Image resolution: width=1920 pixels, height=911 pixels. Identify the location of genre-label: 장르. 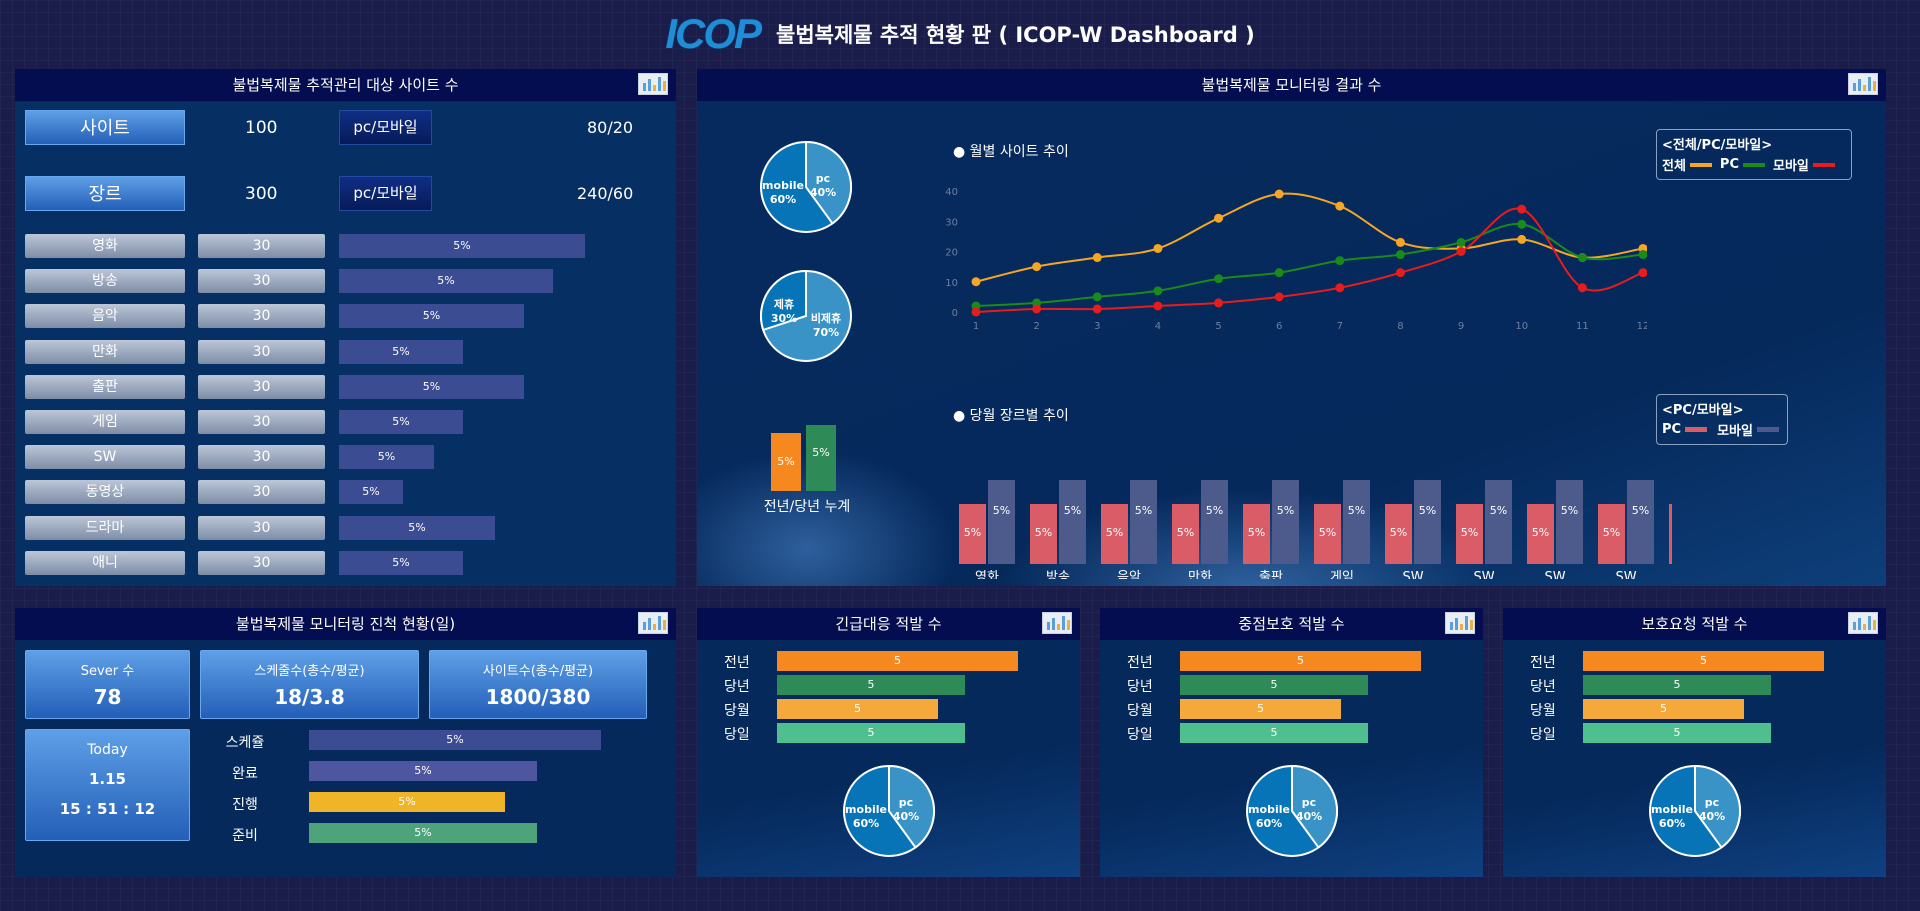
(105, 193).